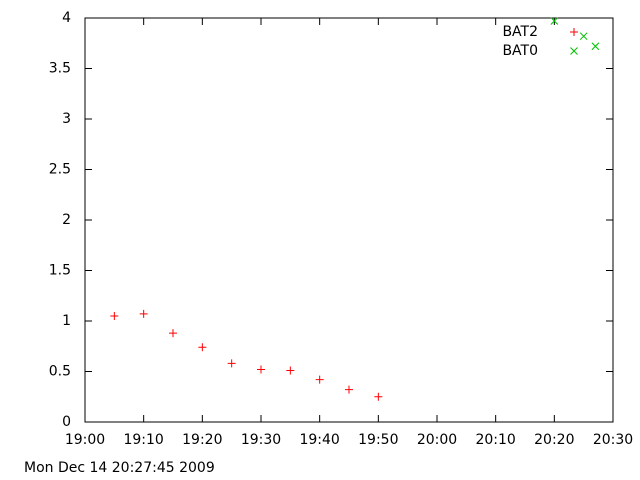  I want to click on x-tick-label: 20:30, so click(613, 440).